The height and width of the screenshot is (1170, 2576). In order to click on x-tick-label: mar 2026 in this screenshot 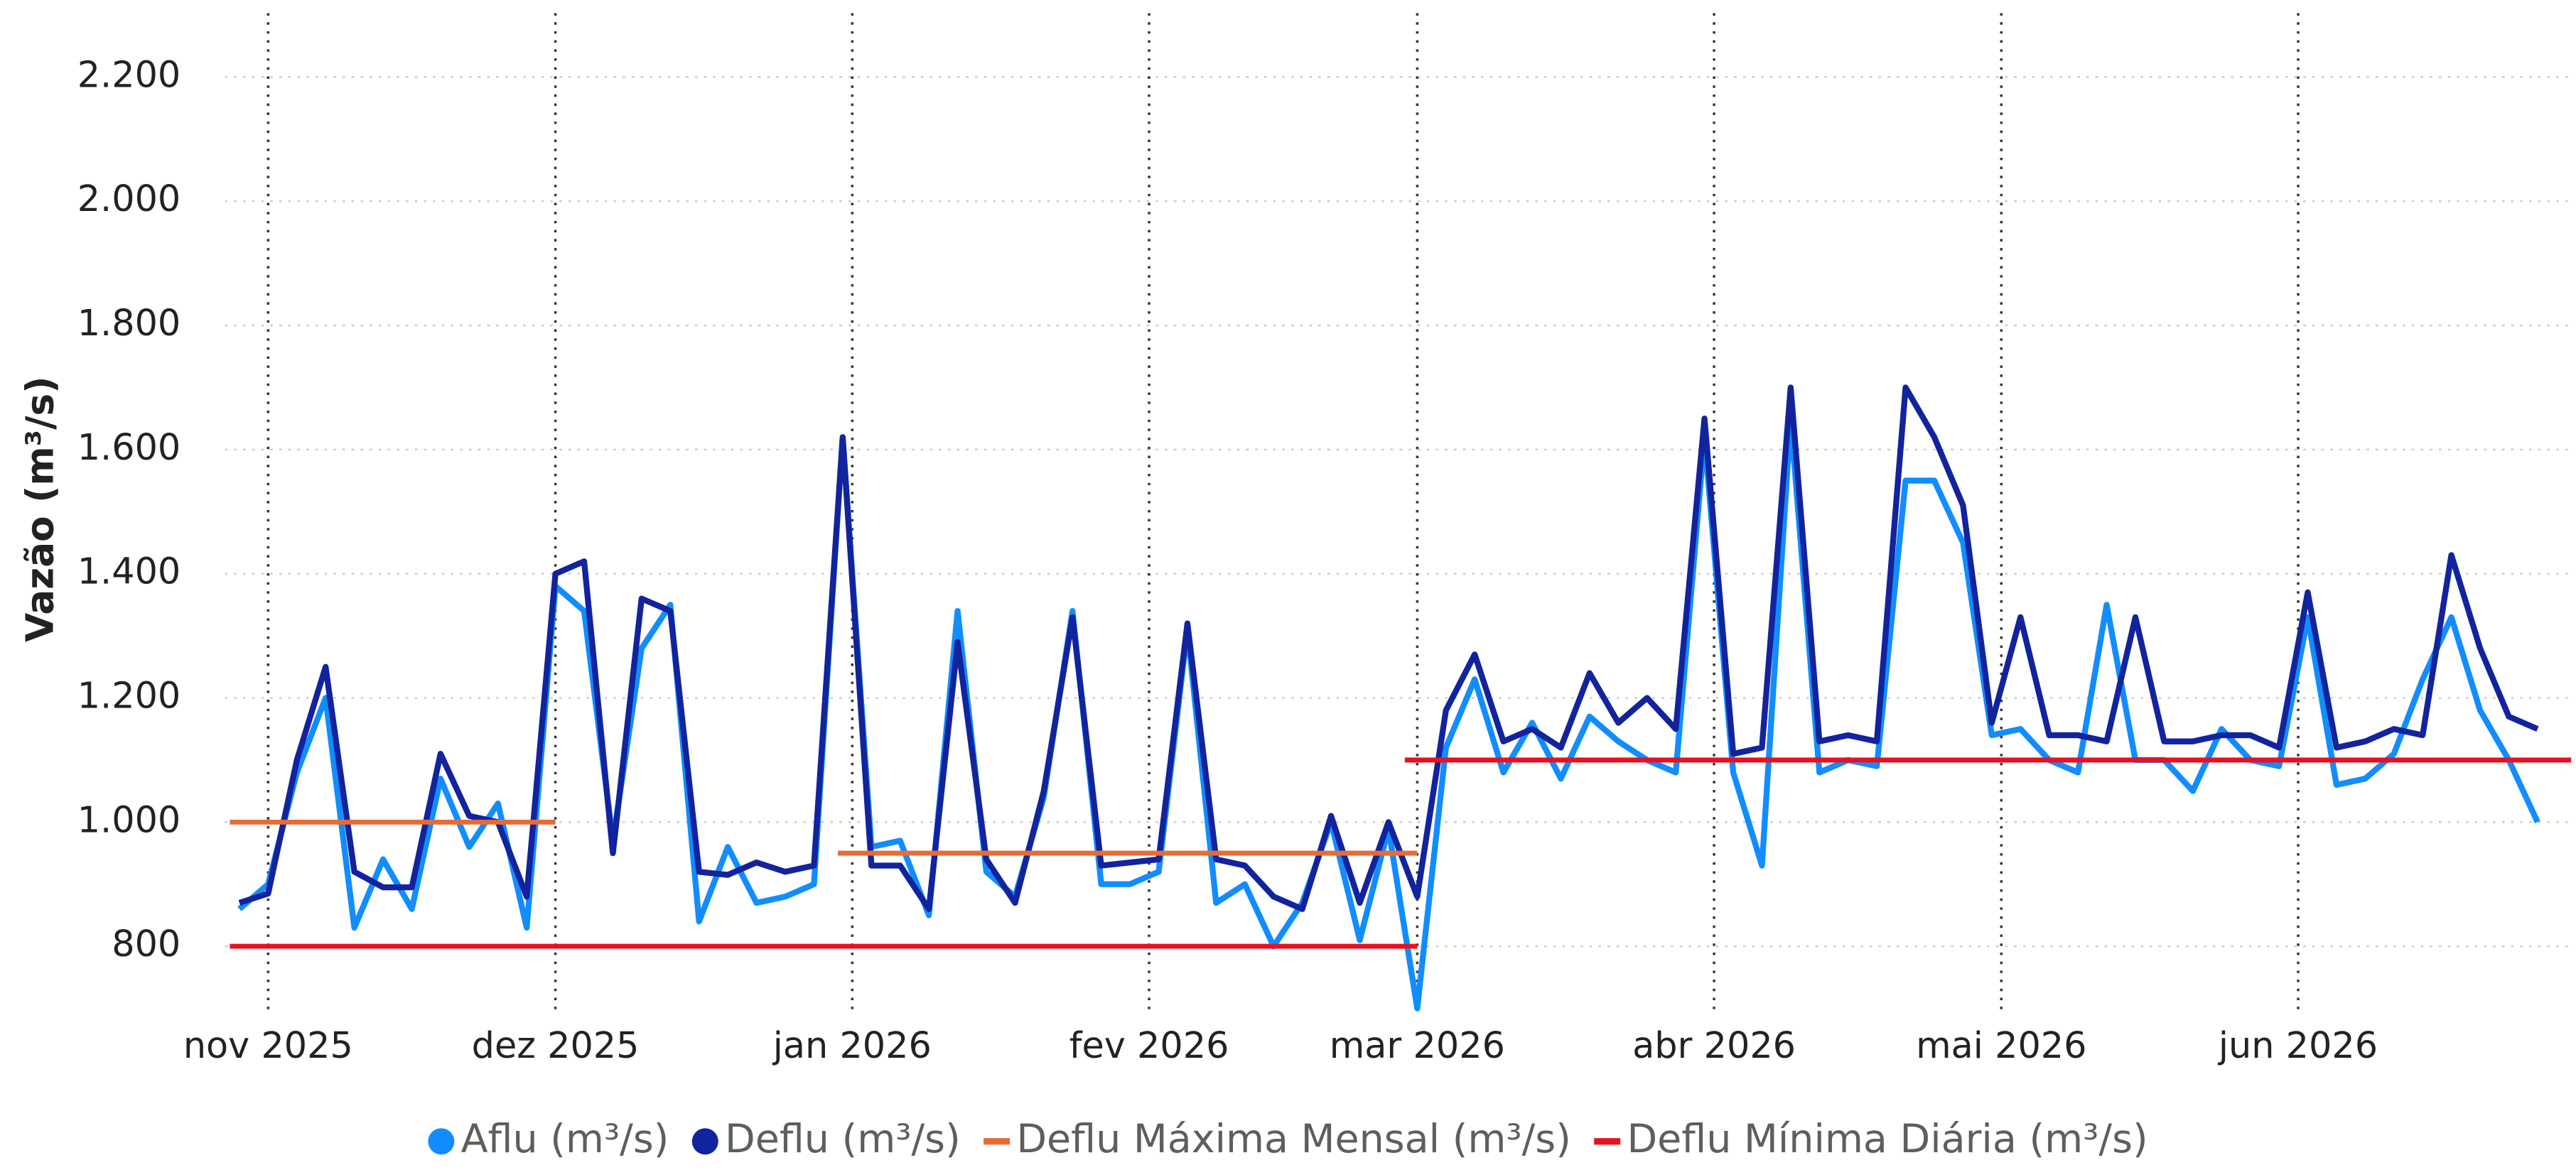, I will do `click(1418, 1045)`.